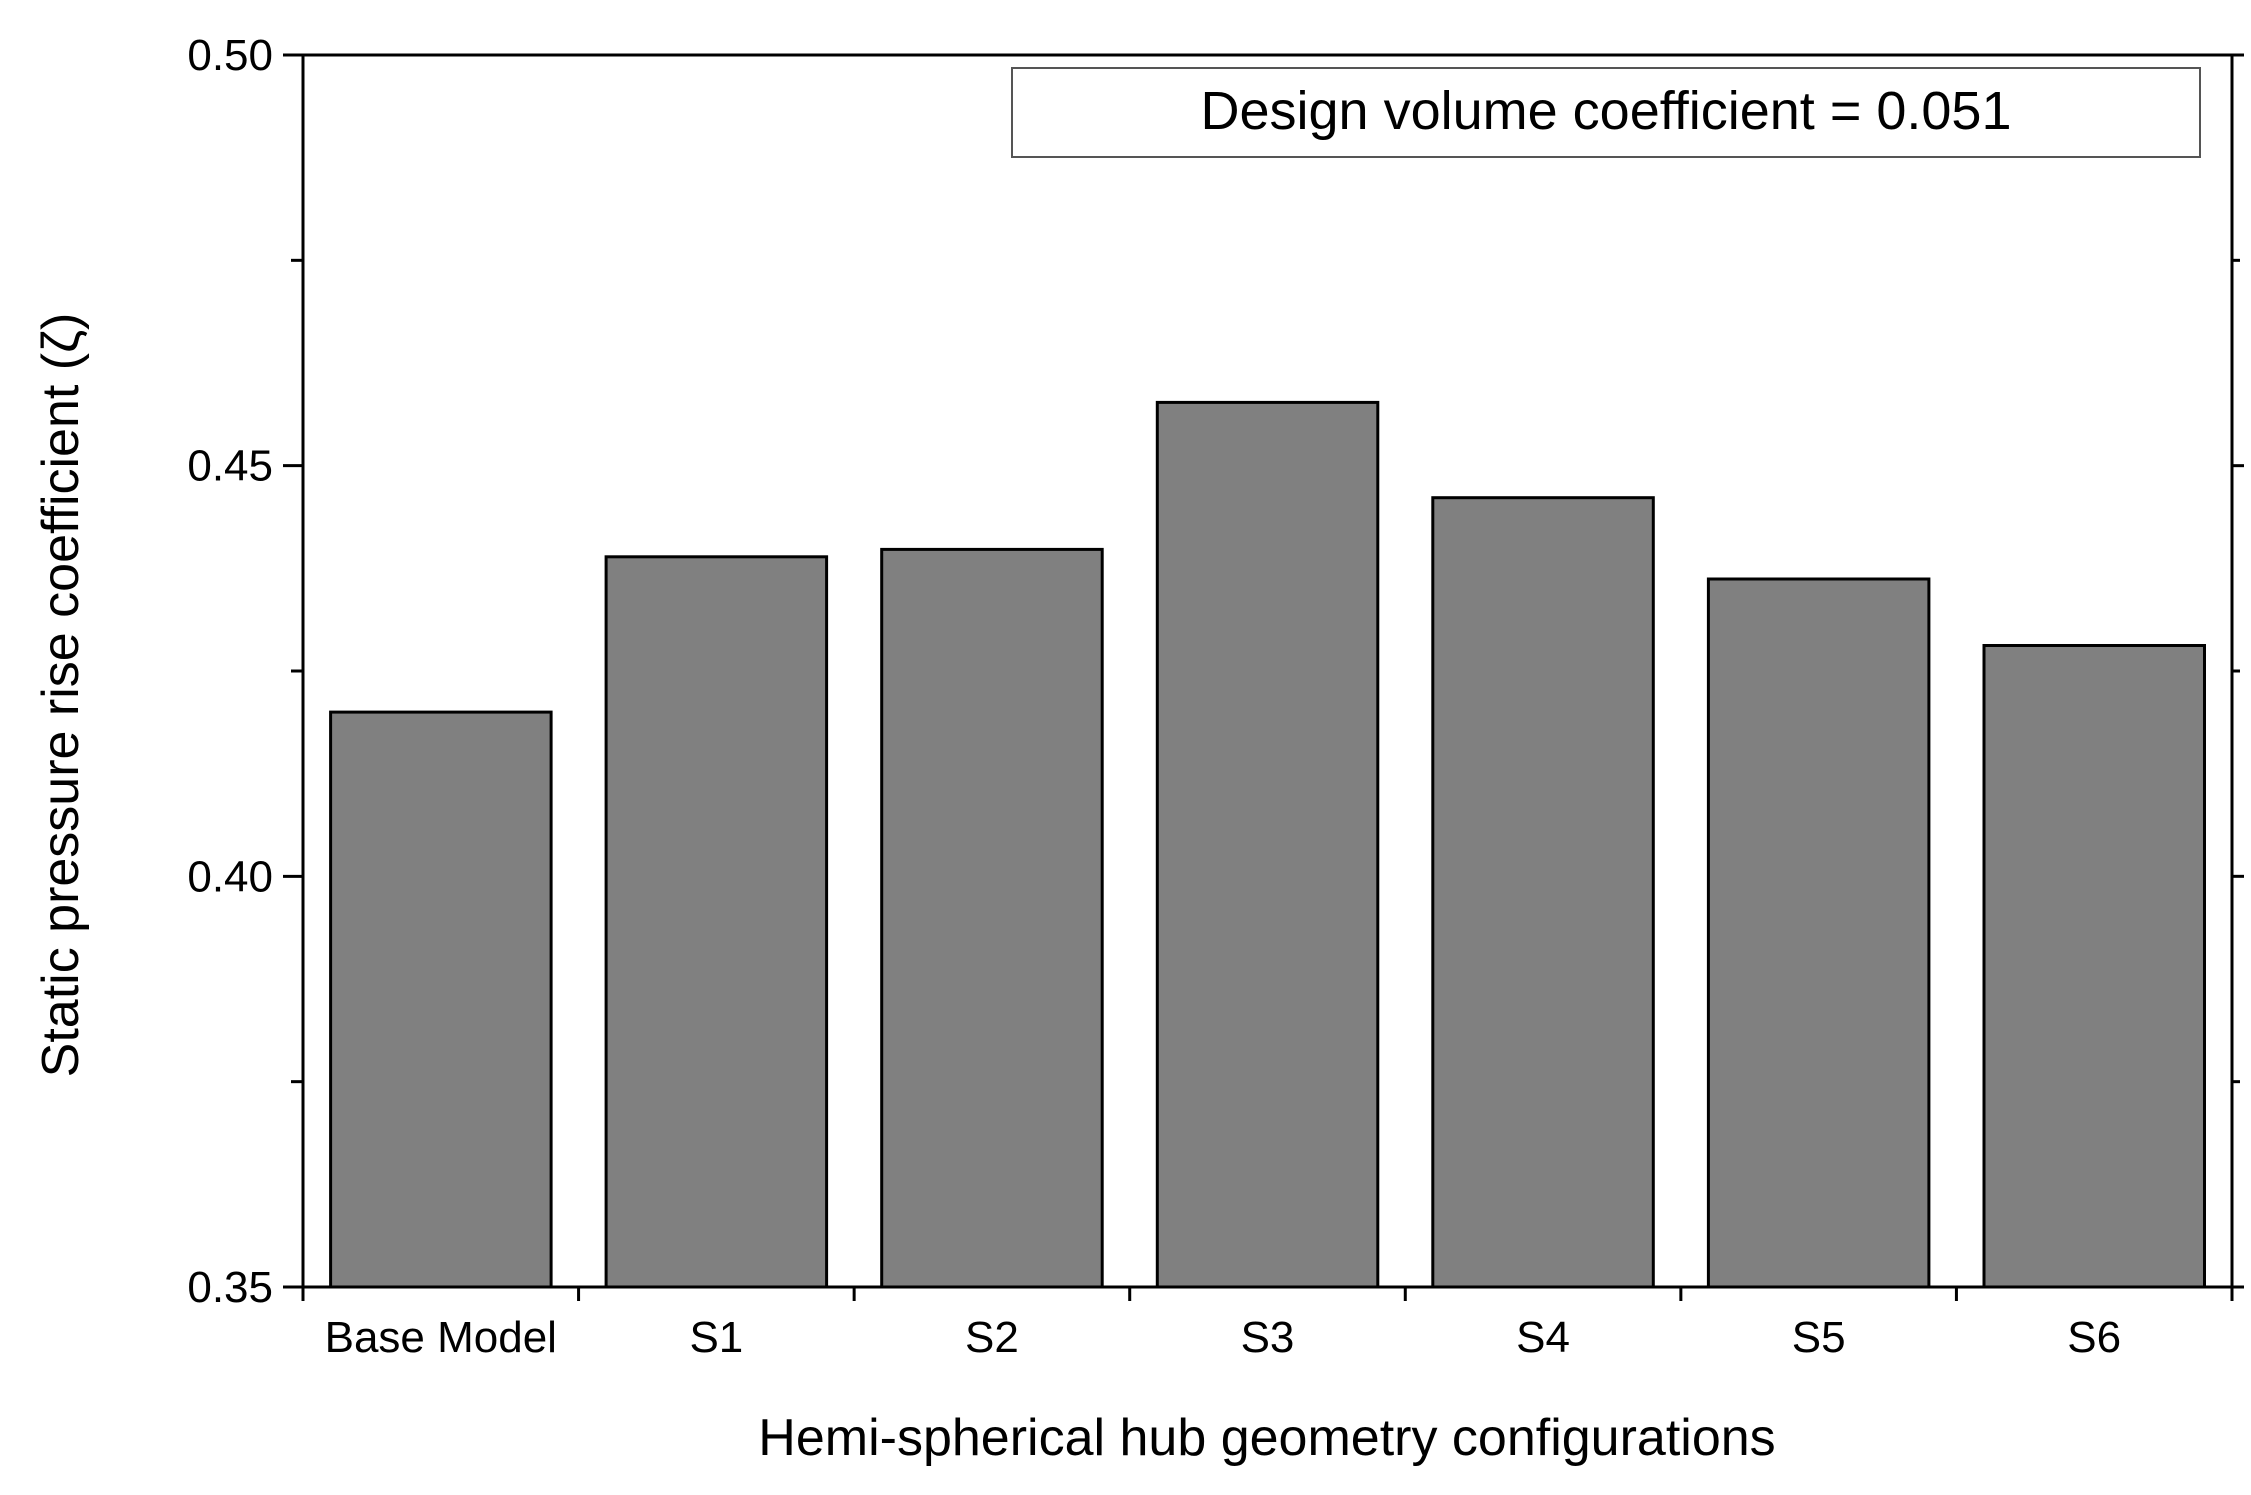 This screenshot has height=1495, width=2251. What do you see at coordinates (230, 1287) in the screenshot?
I see `y-tick-label: 0.35` at bounding box center [230, 1287].